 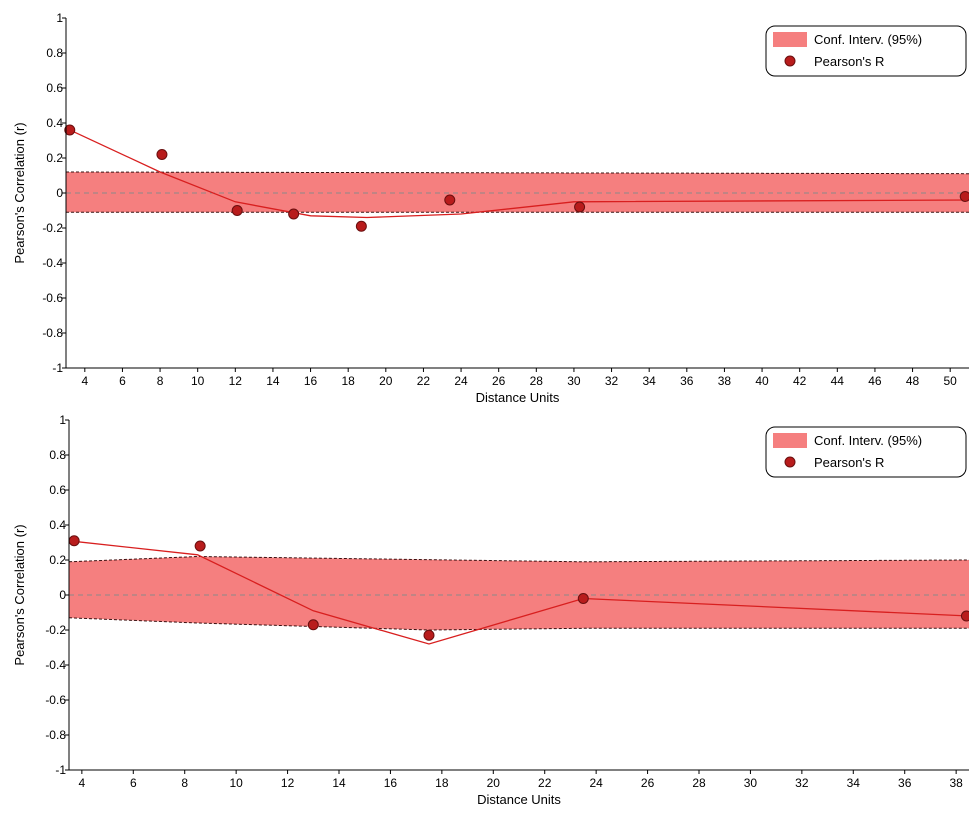 What do you see at coordinates (951, 381) in the screenshot?
I see `x-tick-label: 50` at bounding box center [951, 381].